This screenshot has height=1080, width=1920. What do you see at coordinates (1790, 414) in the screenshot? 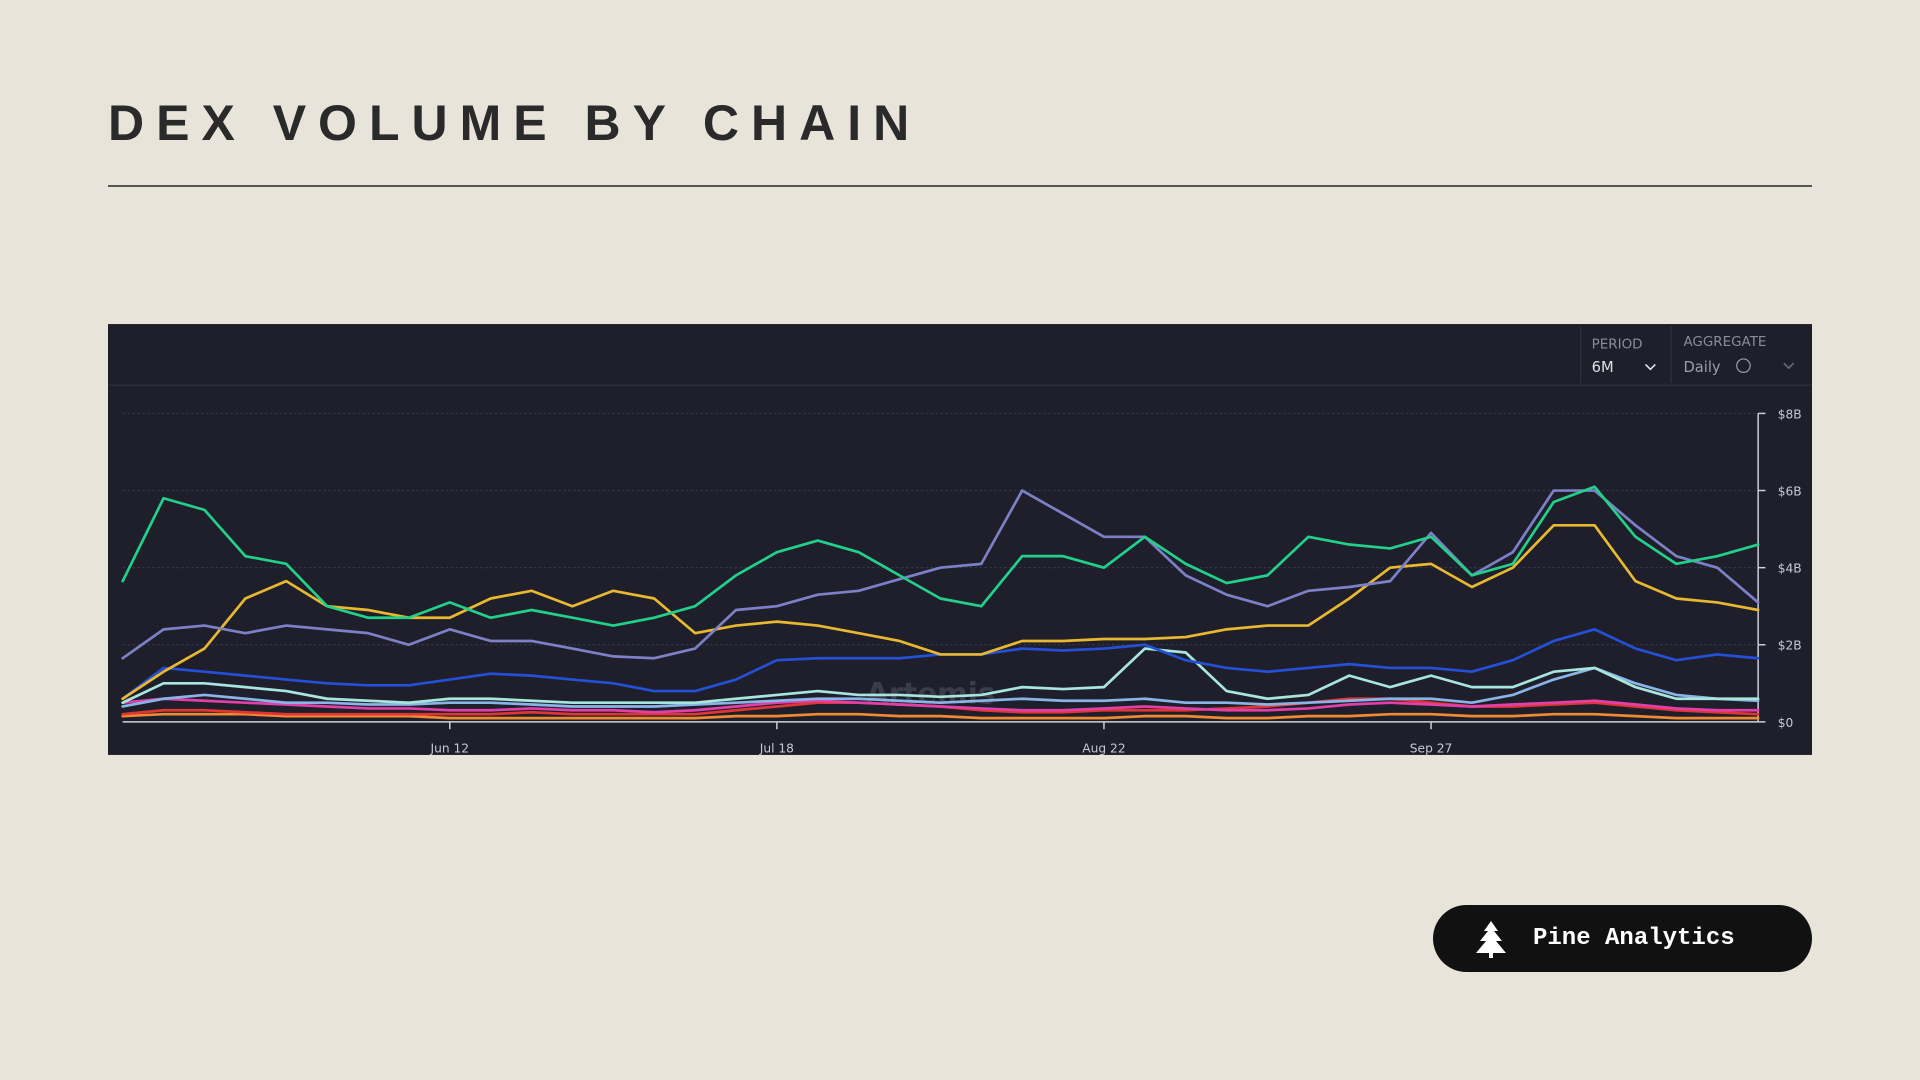
I see `y-tick-label: $8B` at bounding box center [1790, 414].